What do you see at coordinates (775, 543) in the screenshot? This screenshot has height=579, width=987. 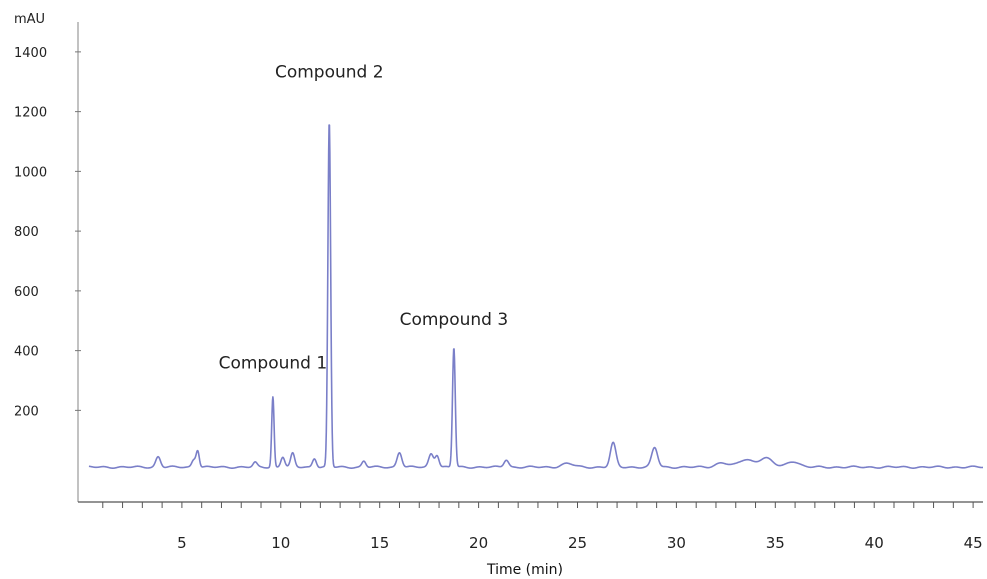 I see `x-tick-label: 35` at bounding box center [775, 543].